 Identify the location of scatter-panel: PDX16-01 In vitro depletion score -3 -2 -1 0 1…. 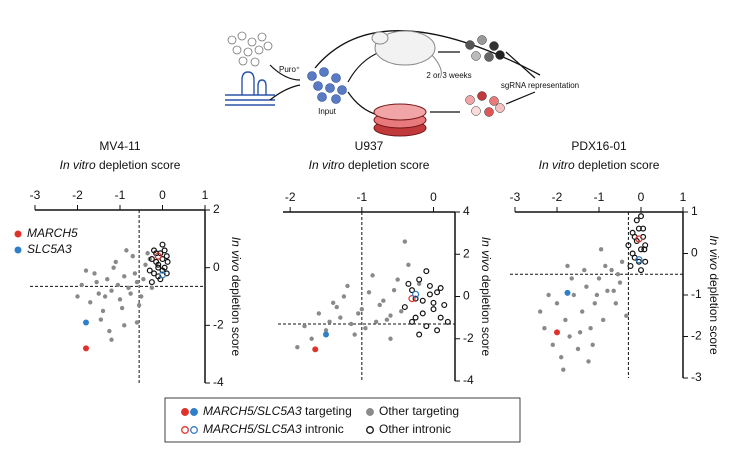
(615, 261).